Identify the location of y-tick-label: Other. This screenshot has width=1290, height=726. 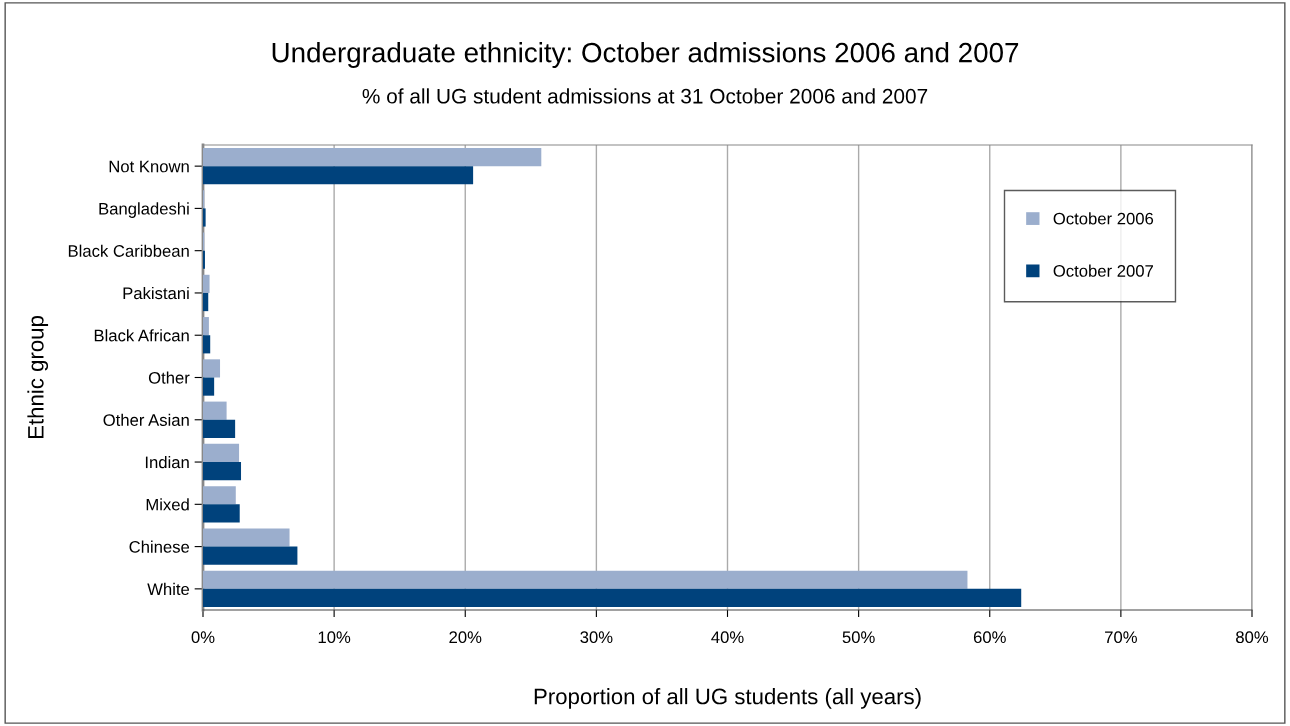
(169, 377).